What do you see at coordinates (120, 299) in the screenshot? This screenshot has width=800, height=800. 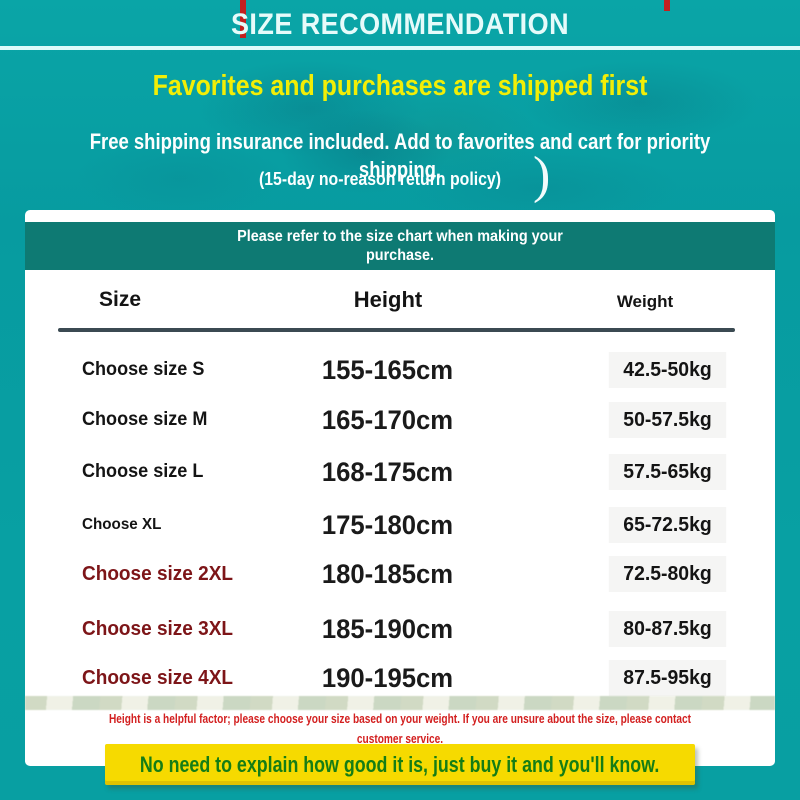 I see `column-header-size: Size` at bounding box center [120, 299].